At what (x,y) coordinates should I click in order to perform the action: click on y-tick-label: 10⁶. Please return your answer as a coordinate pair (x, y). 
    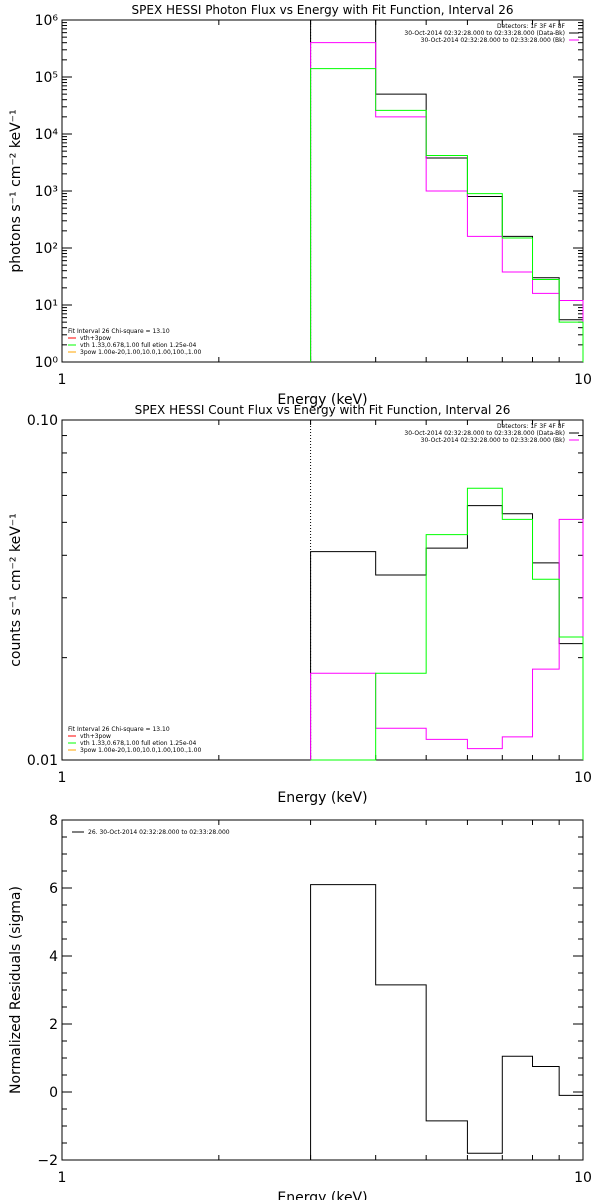
    Looking at the image, I should click on (47, 21).